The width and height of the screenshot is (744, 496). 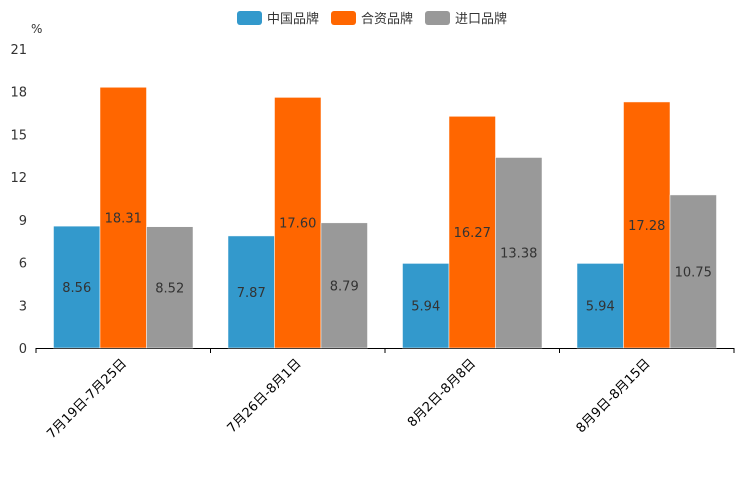 What do you see at coordinates (18, 50) in the screenshot?
I see `y-tick-label: 21` at bounding box center [18, 50].